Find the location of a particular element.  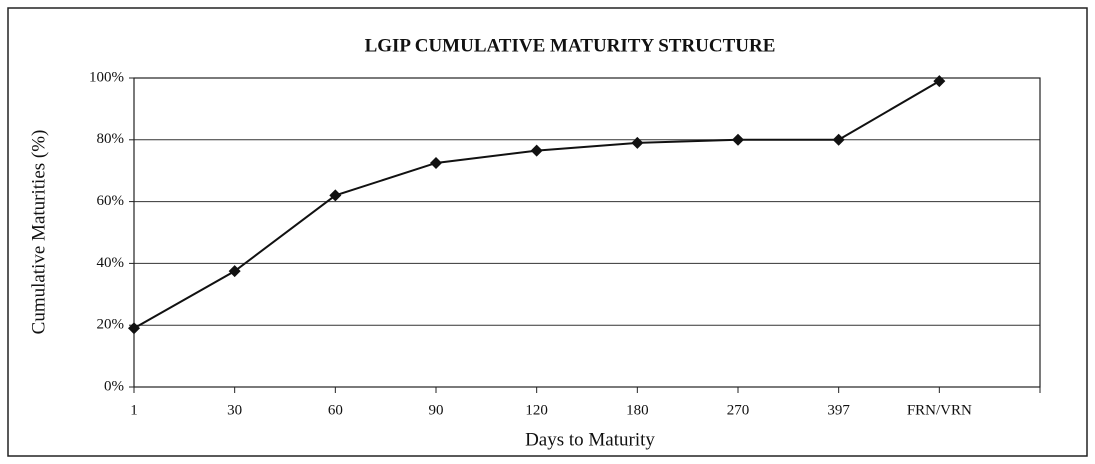

y-tick-label: 0% is located at coordinates (114, 386).